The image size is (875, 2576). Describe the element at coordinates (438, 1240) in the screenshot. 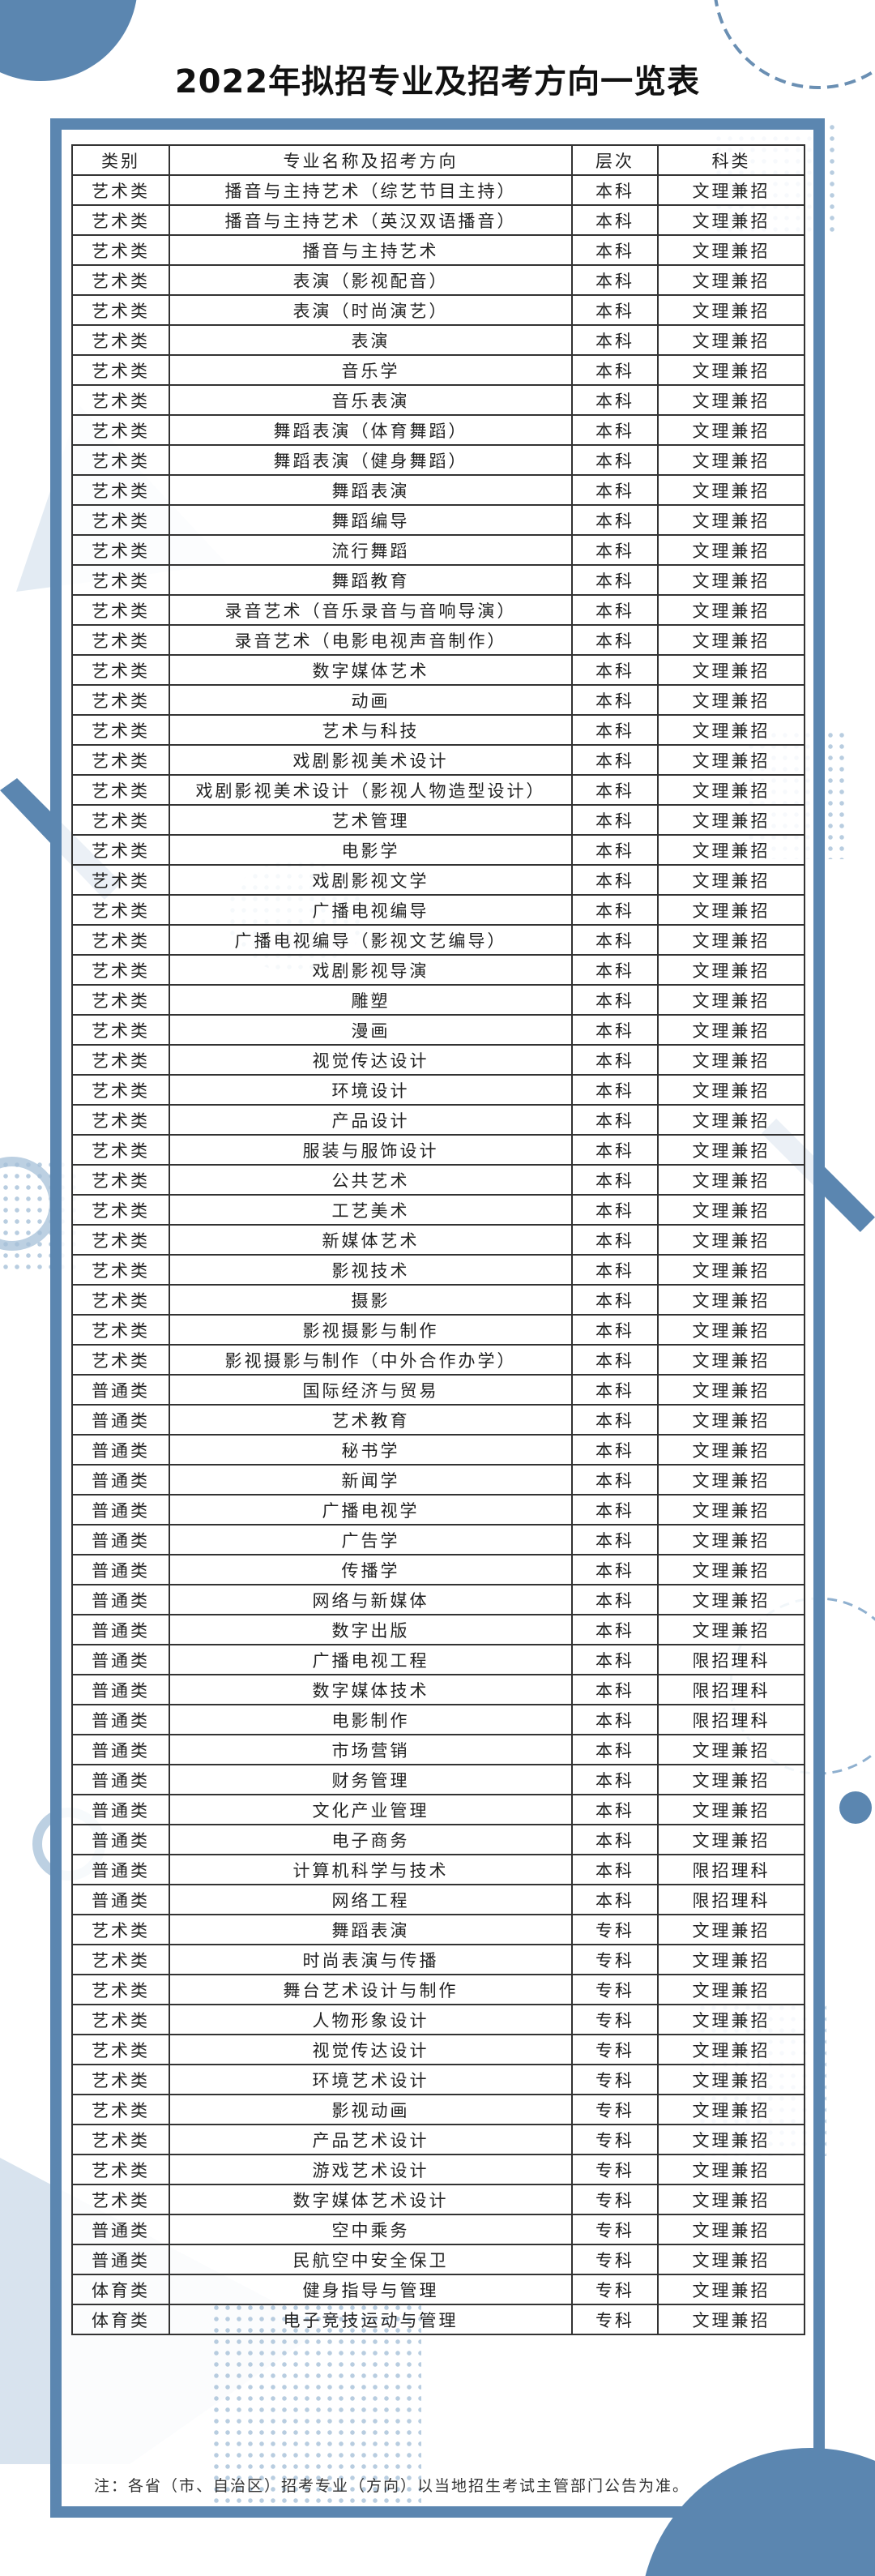

I see `table-row: 艺术类 新媒体艺术 本科 文理兼招` at that location.